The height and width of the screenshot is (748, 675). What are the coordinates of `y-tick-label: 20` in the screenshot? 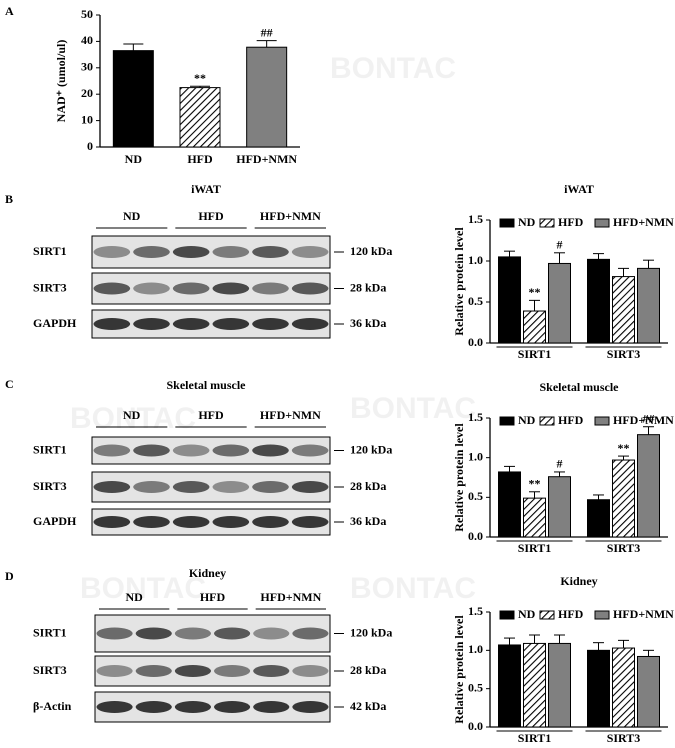 It's located at (87, 93).